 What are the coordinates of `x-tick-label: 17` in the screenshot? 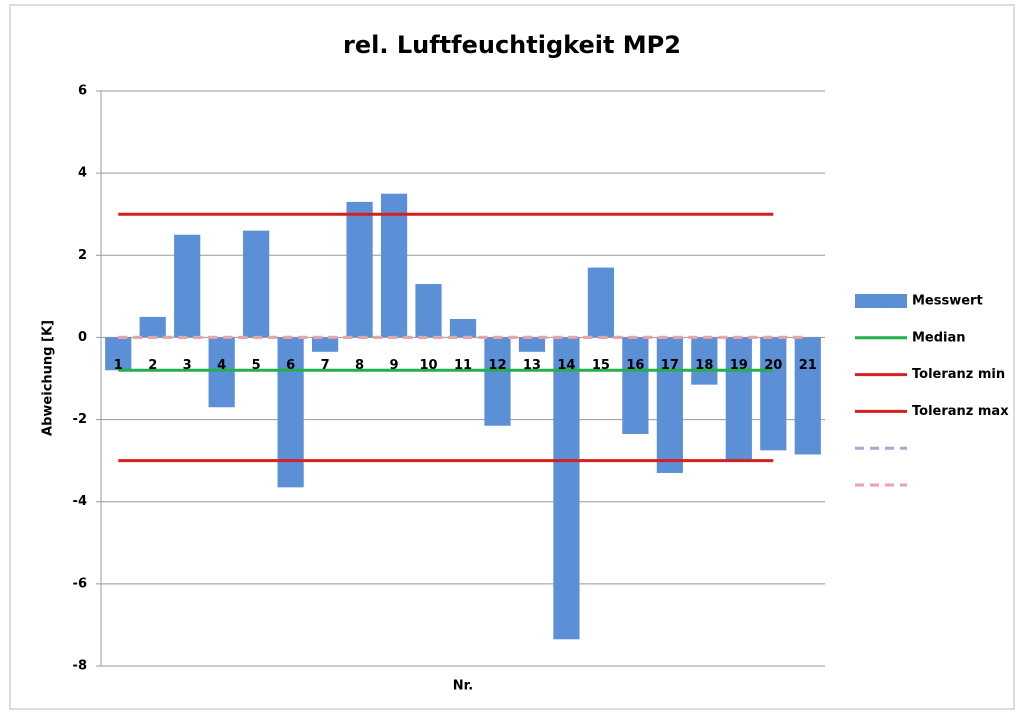 It's located at (670, 365).